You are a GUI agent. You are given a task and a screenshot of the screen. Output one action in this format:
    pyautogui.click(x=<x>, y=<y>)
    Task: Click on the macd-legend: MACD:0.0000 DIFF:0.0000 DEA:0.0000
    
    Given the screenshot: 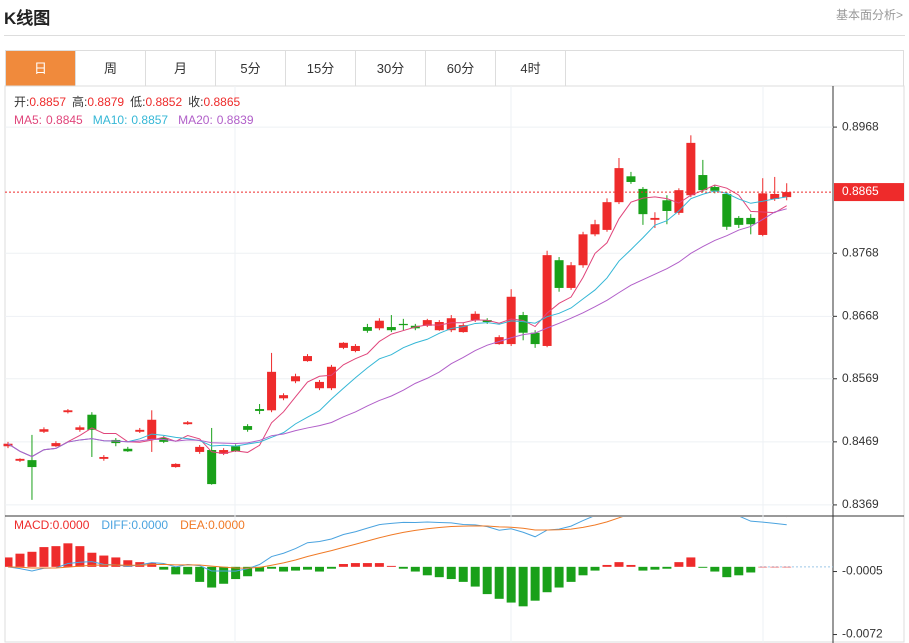 What is the action you would take?
    pyautogui.click(x=129, y=525)
    